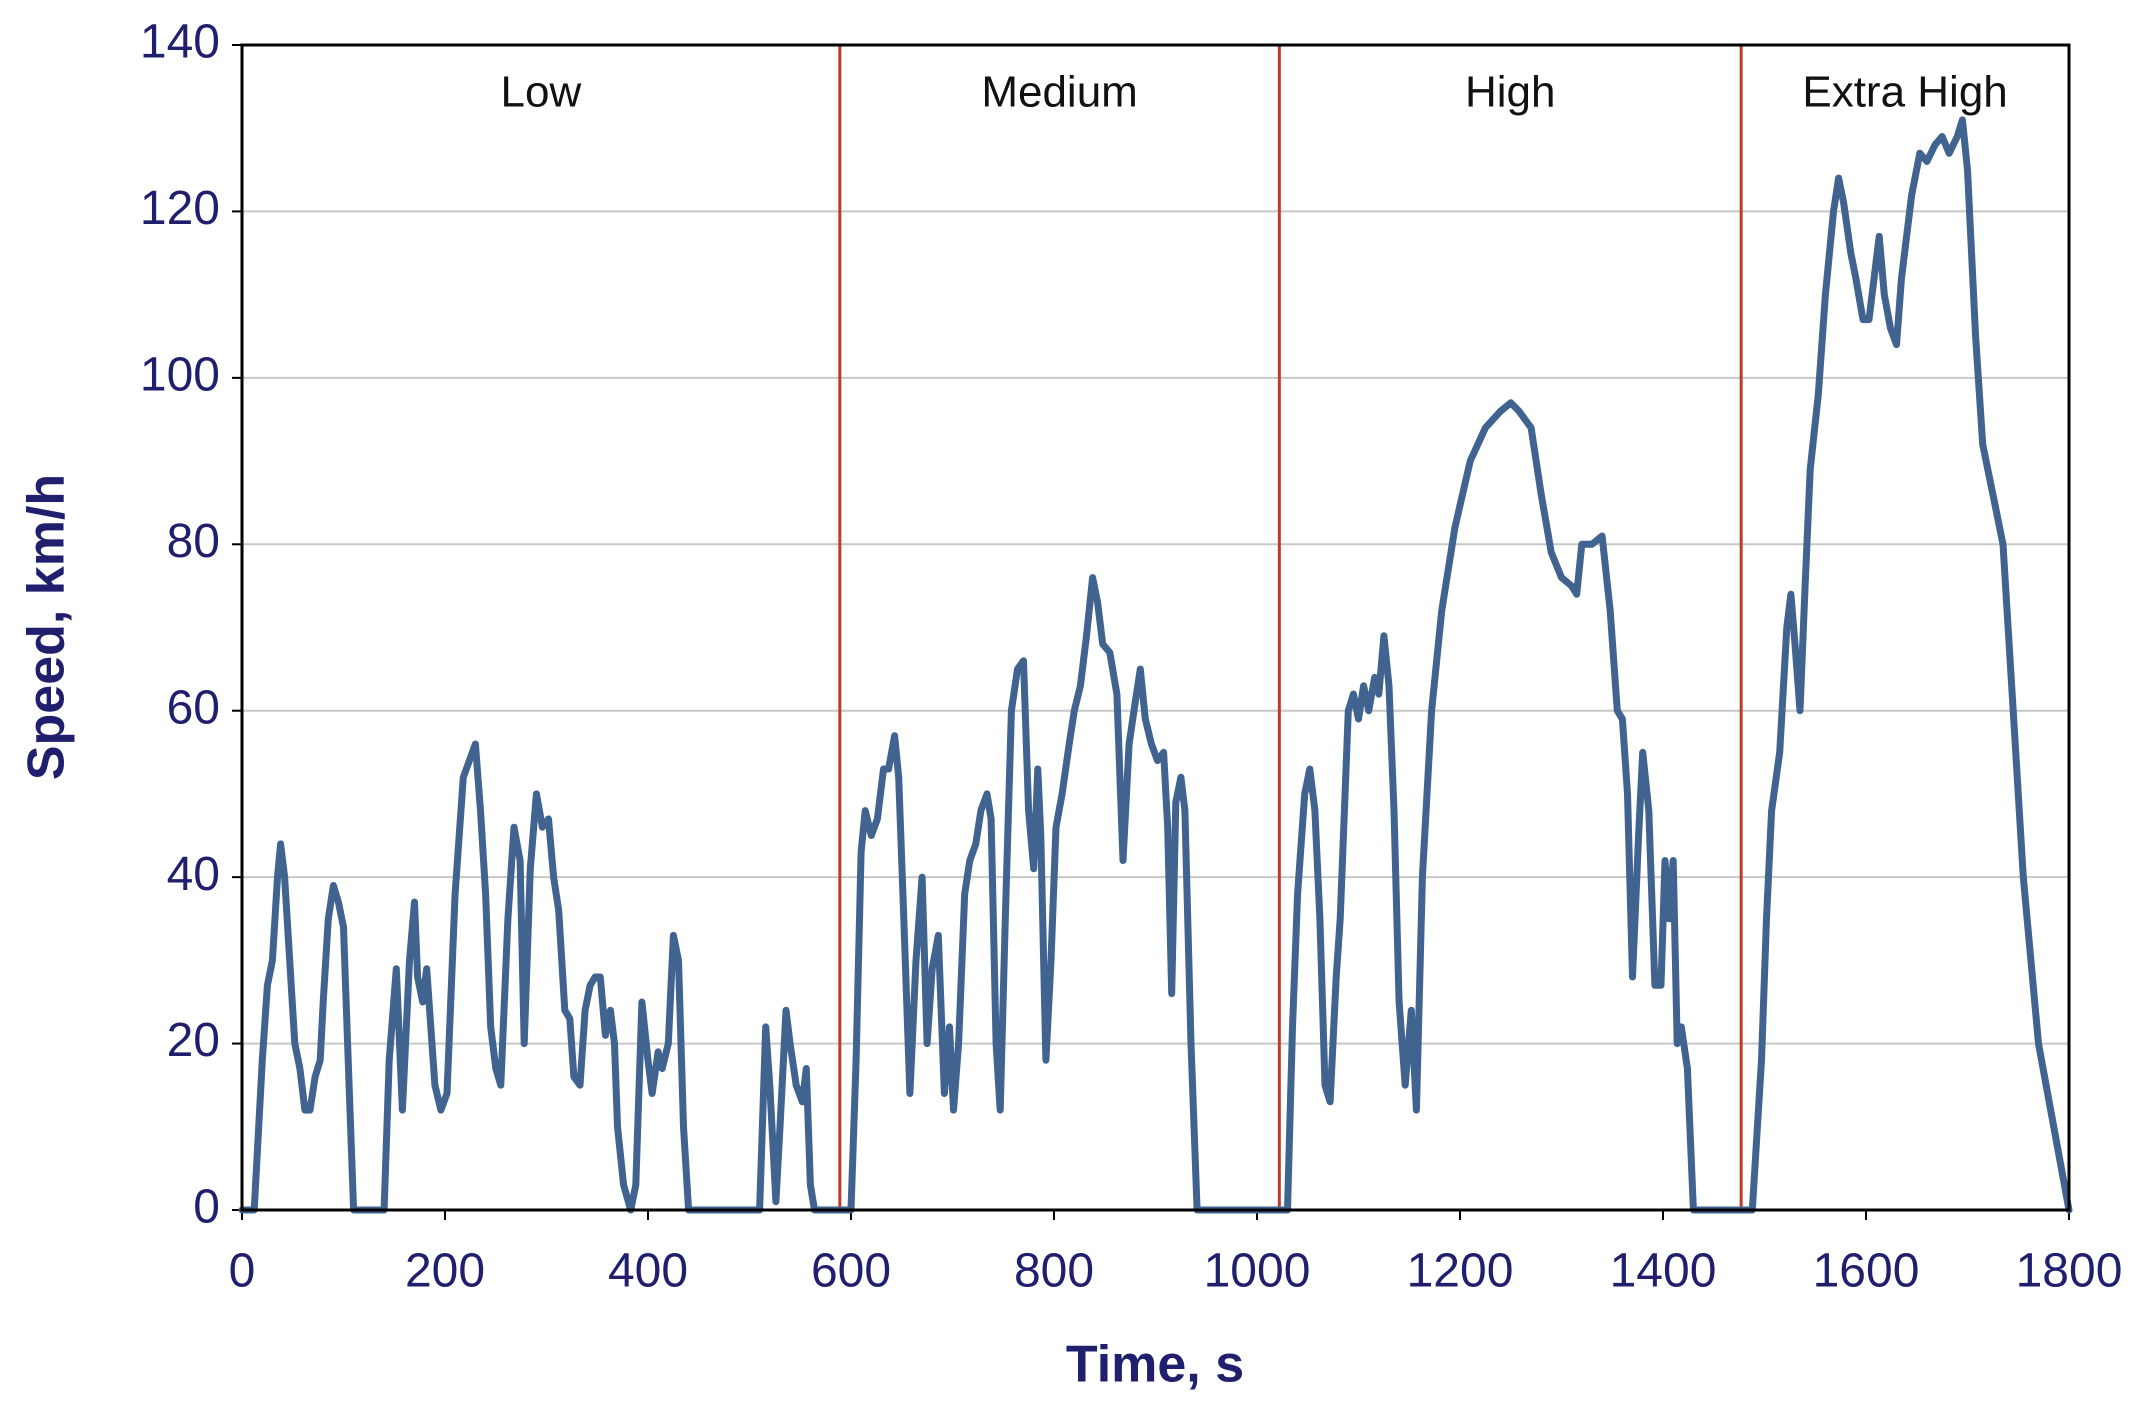 The width and height of the screenshot is (2147, 1419). Describe the element at coordinates (242, 1271) in the screenshot. I see `x-tick-label: 0` at that location.